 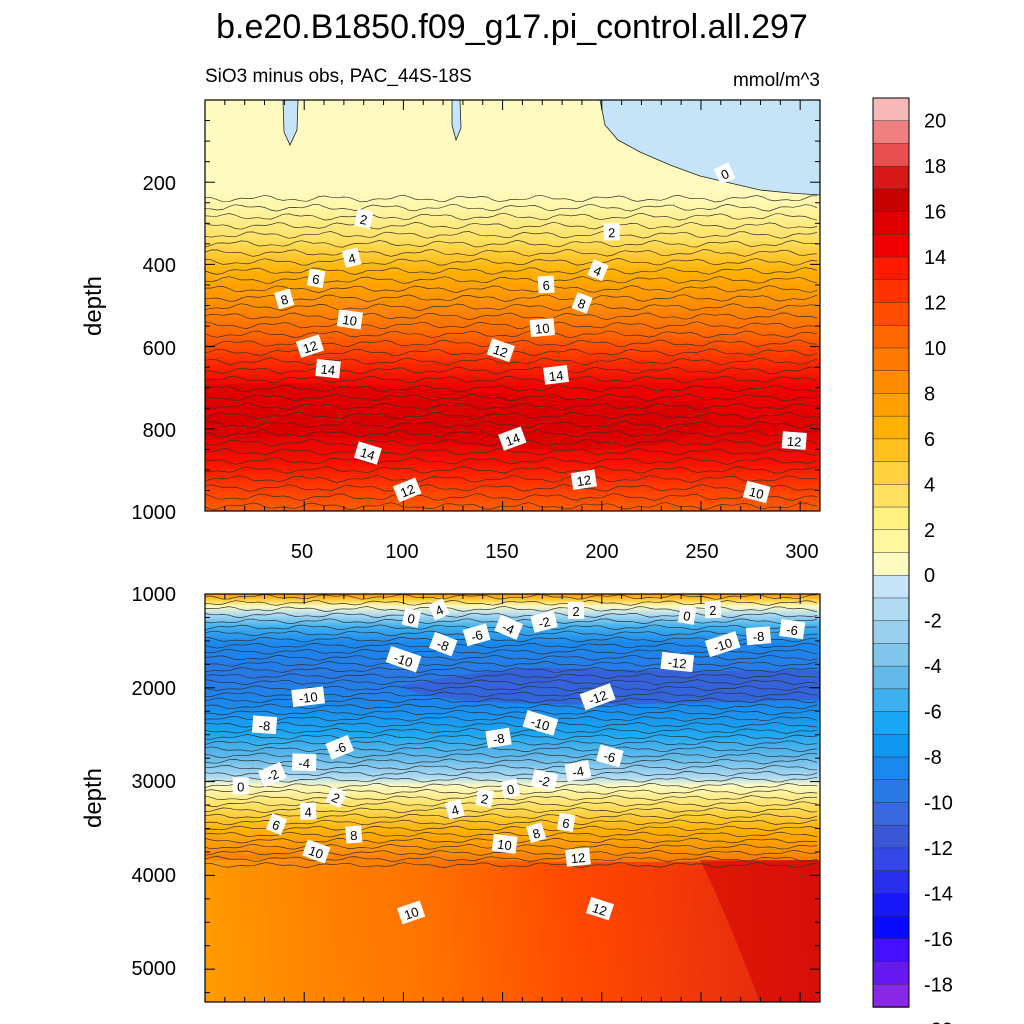 What do you see at coordinates (536, 833) in the screenshot?
I see `contour-label-text: 8` at bounding box center [536, 833].